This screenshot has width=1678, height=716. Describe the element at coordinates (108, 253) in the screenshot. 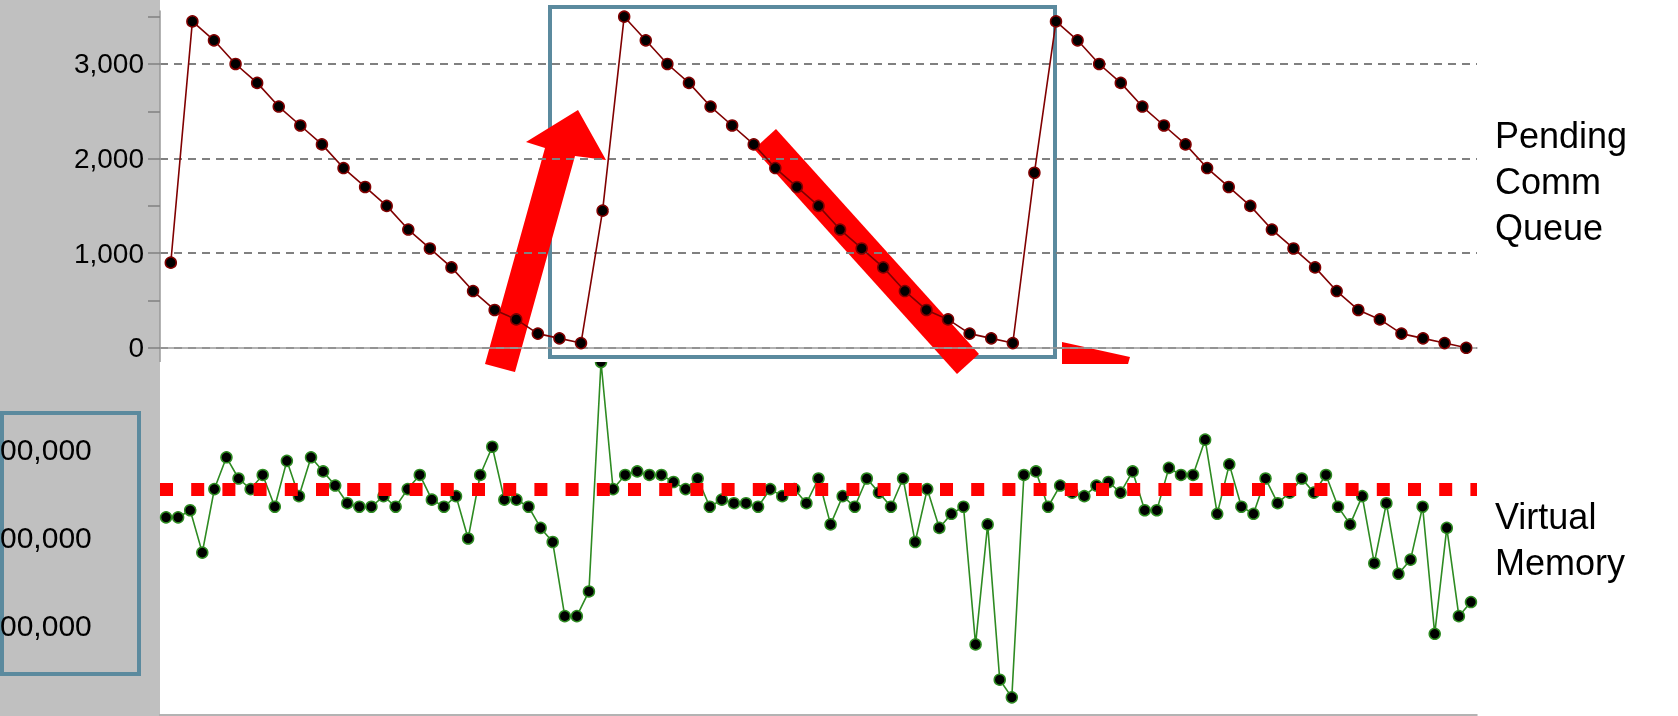

I see `y-tick-label: 1,000` at that location.